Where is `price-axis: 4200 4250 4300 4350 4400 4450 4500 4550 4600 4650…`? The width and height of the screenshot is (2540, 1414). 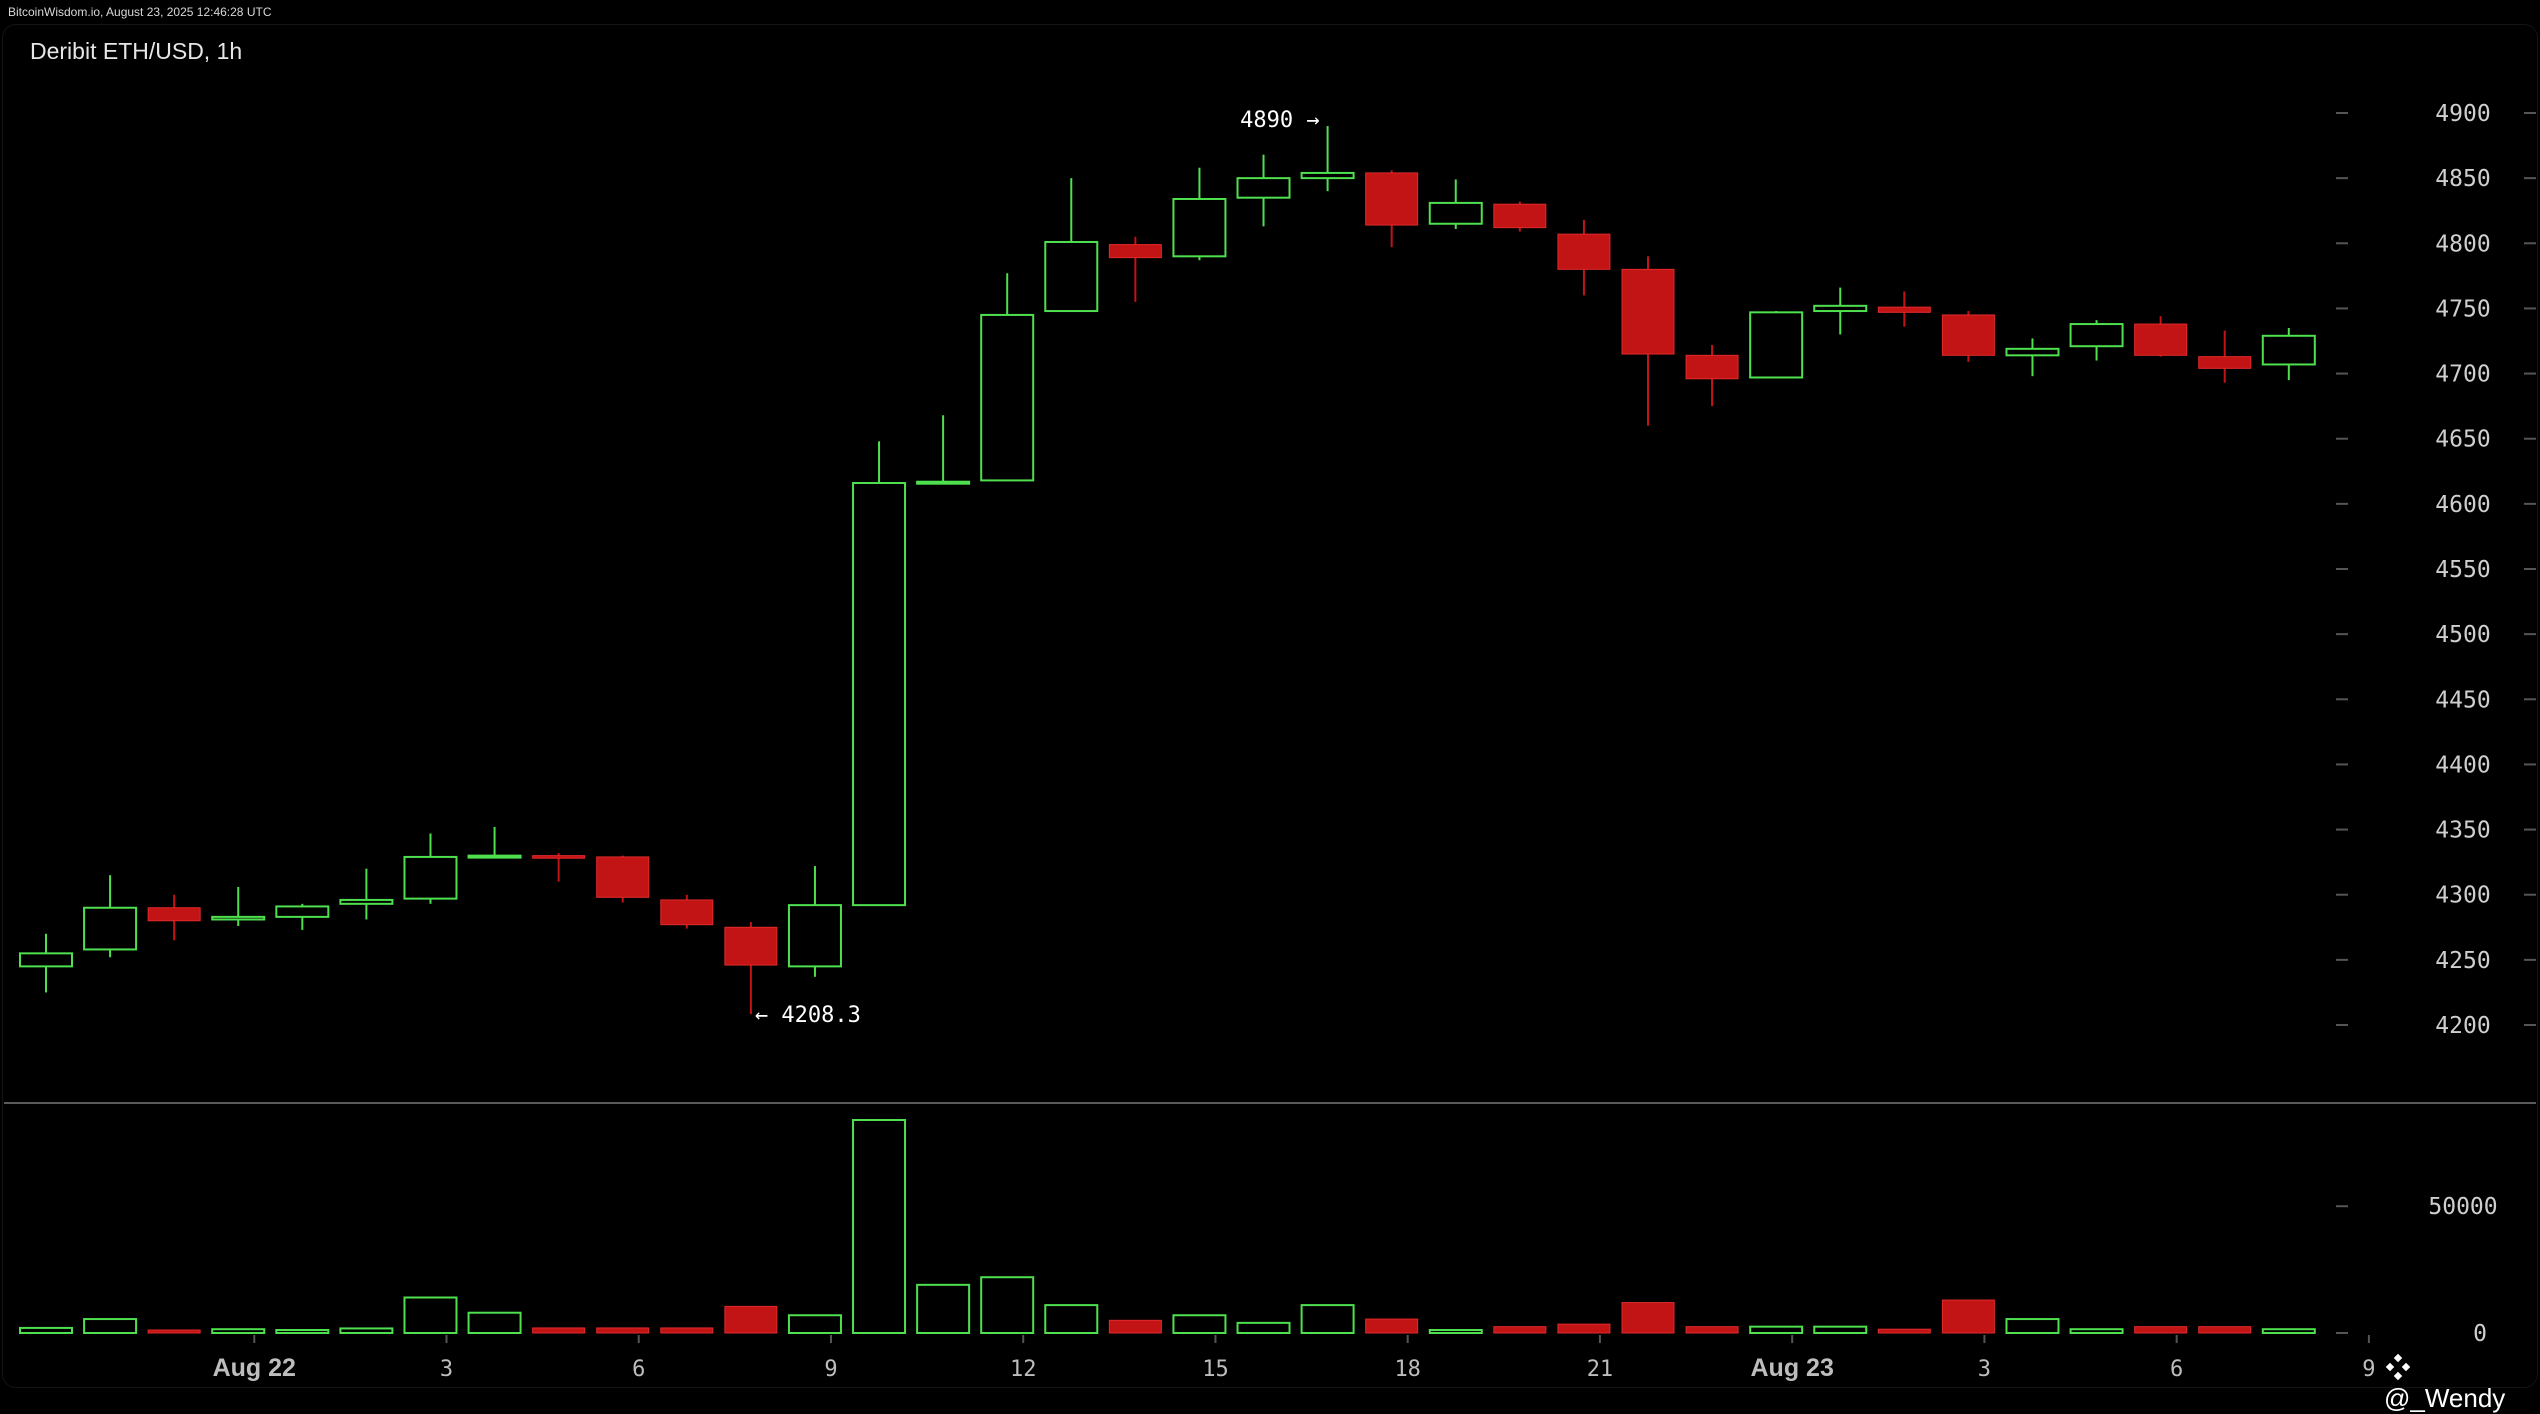 price-axis: 4200 4250 4300 4350 4400 4450 4500 4550 4600 4650… is located at coordinates (2436, 570).